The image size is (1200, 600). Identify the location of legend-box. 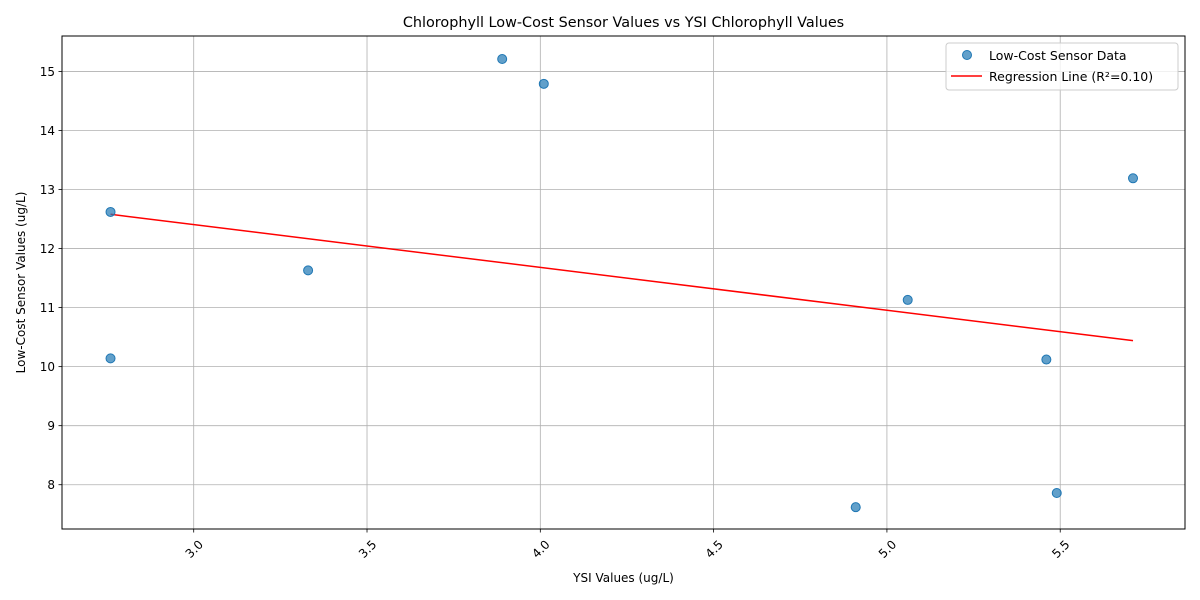
(1062, 66).